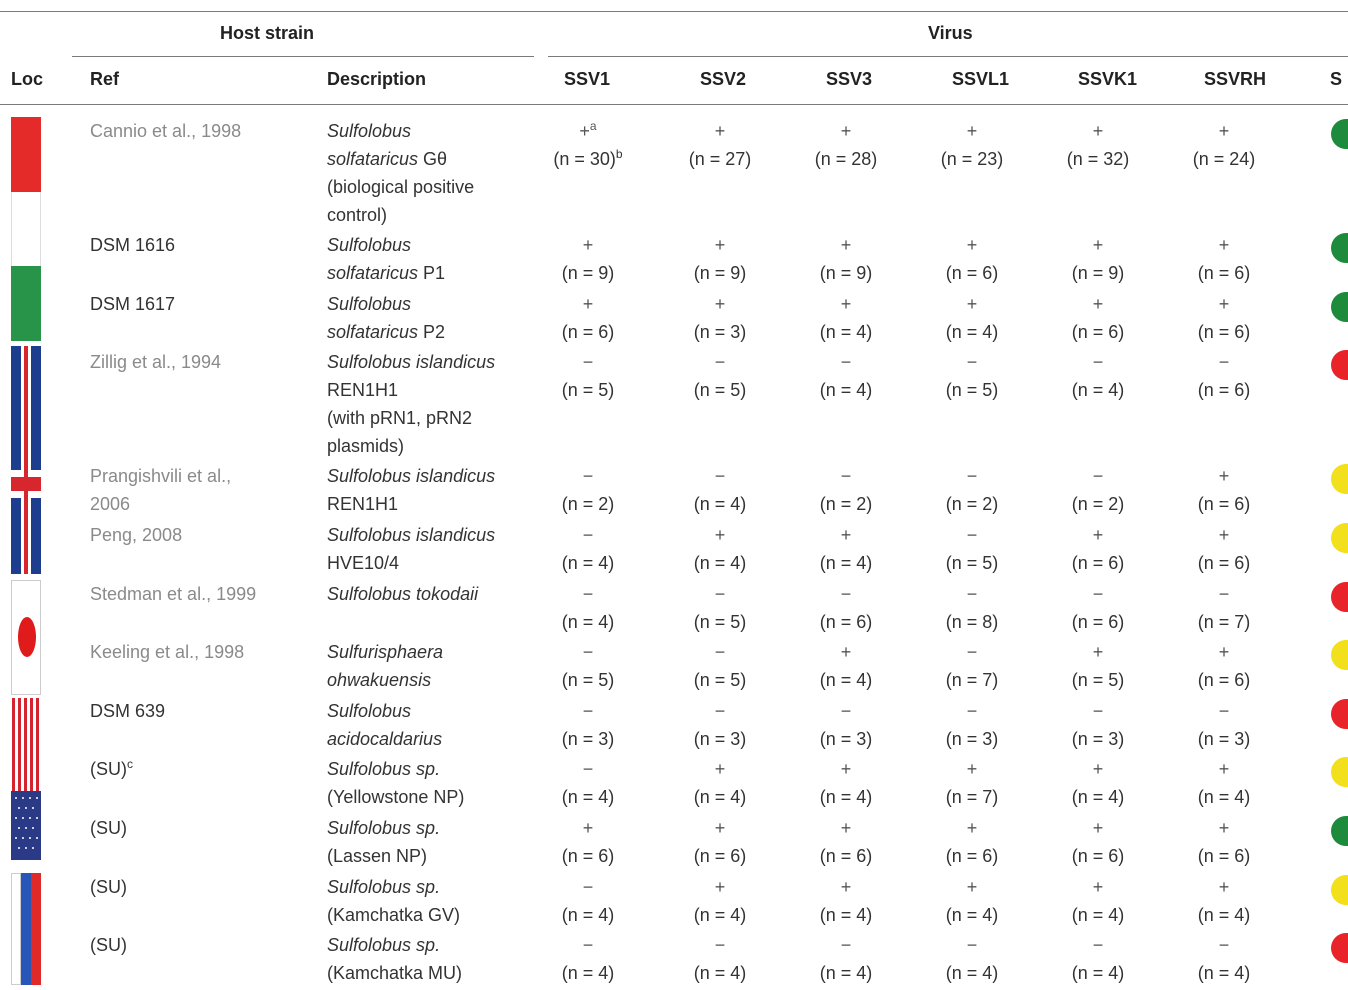  Describe the element at coordinates (377, 856) in the screenshot. I see `description-line: (Lassen NP)` at that location.